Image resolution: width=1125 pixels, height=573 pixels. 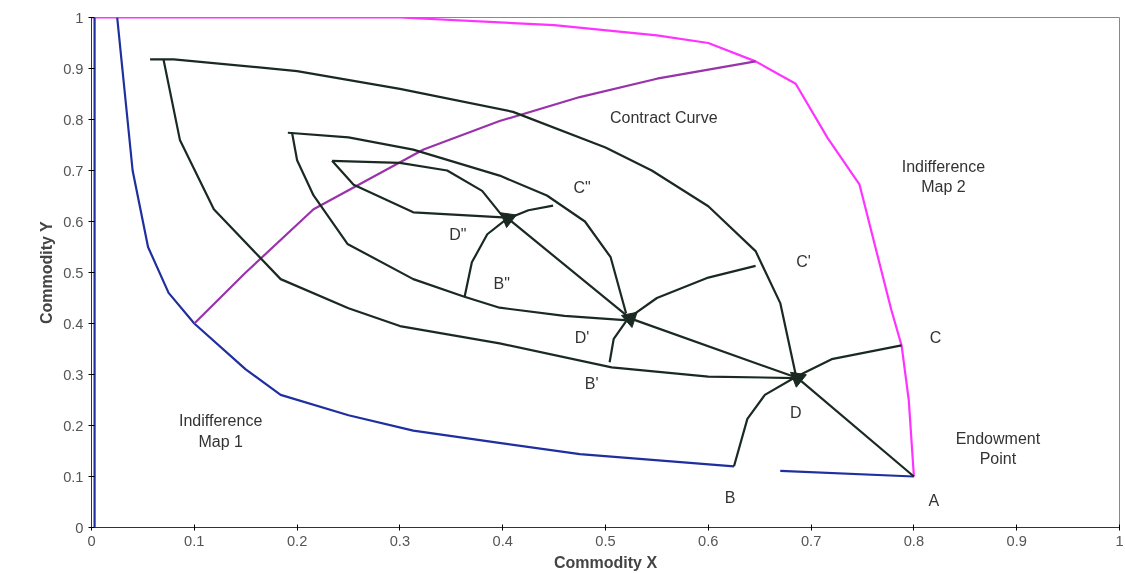 What do you see at coordinates (73, 272) in the screenshot?
I see `y-tick-label: 0.5` at bounding box center [73, 272].